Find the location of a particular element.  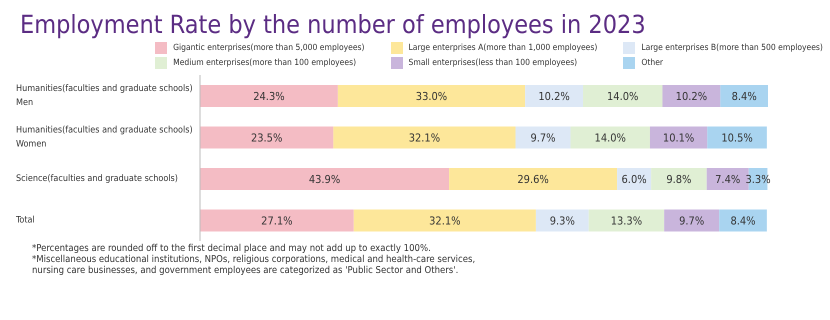

data-label: 23.5% is located at coordinates (266, 137).